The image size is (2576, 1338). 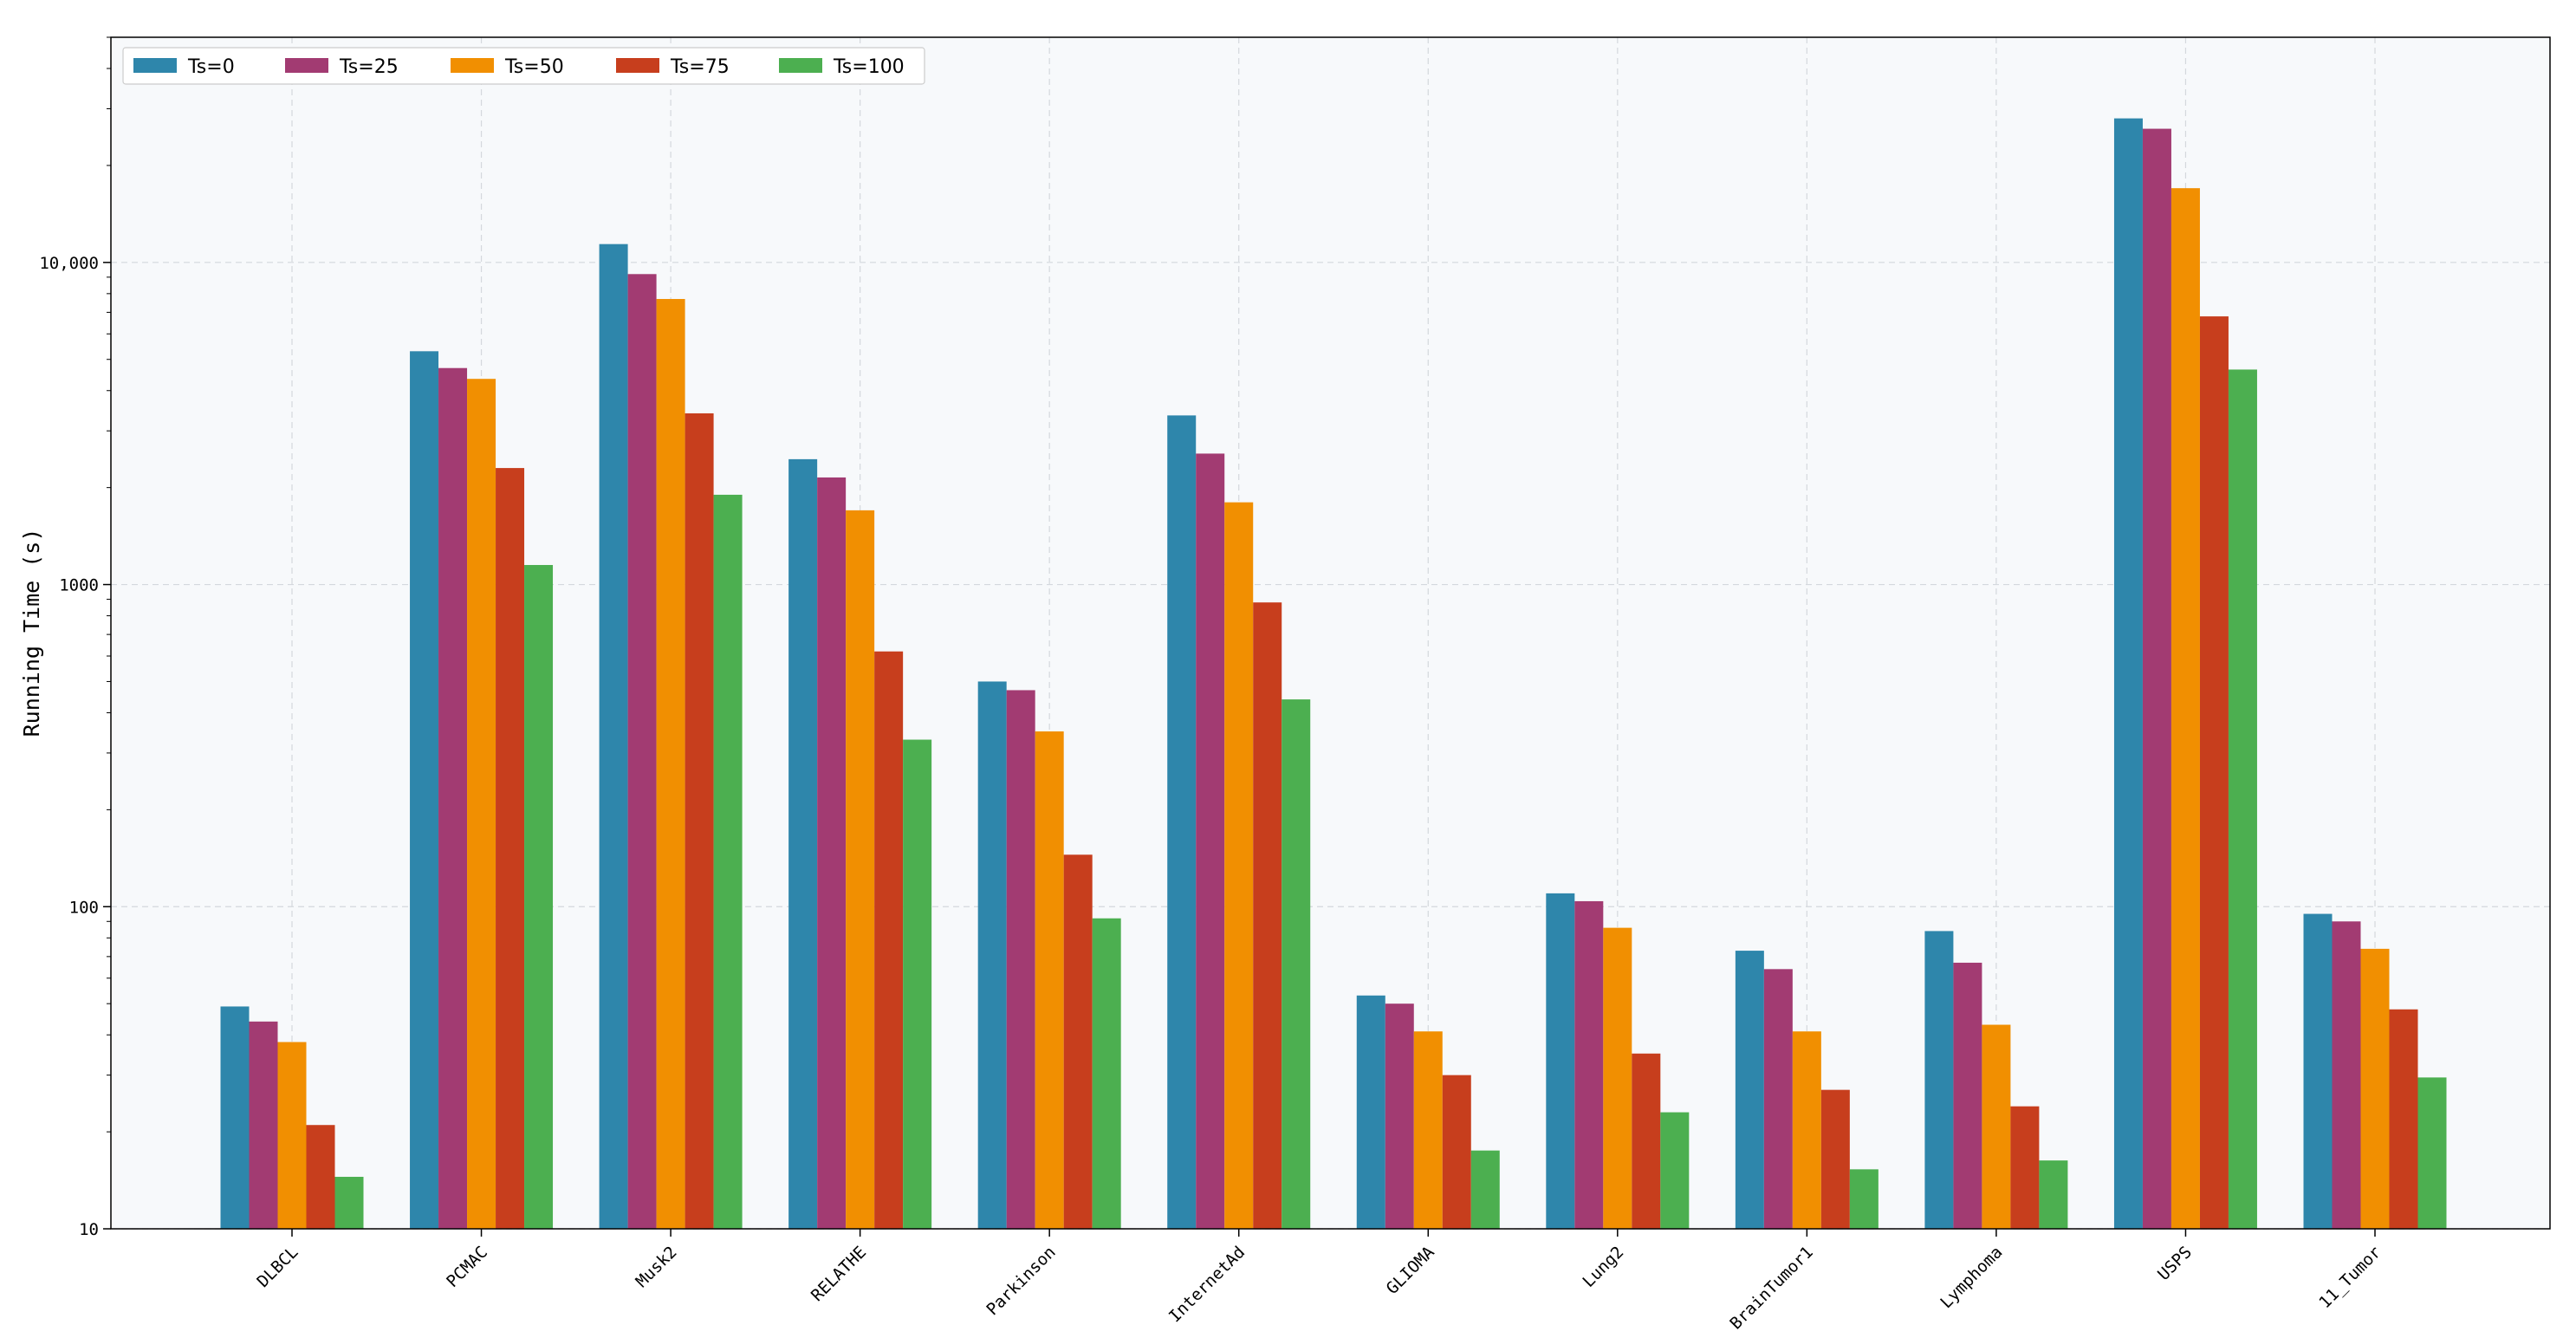 I want to click on legend-label: Ts=100, so click(x=869, y=67).